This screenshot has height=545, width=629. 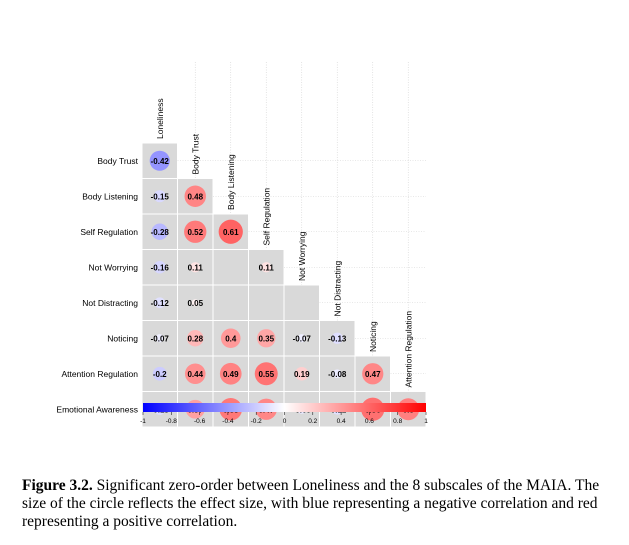 I want to click on correlation-circle-body-listening-body-trust, so click(x=195, y=196).